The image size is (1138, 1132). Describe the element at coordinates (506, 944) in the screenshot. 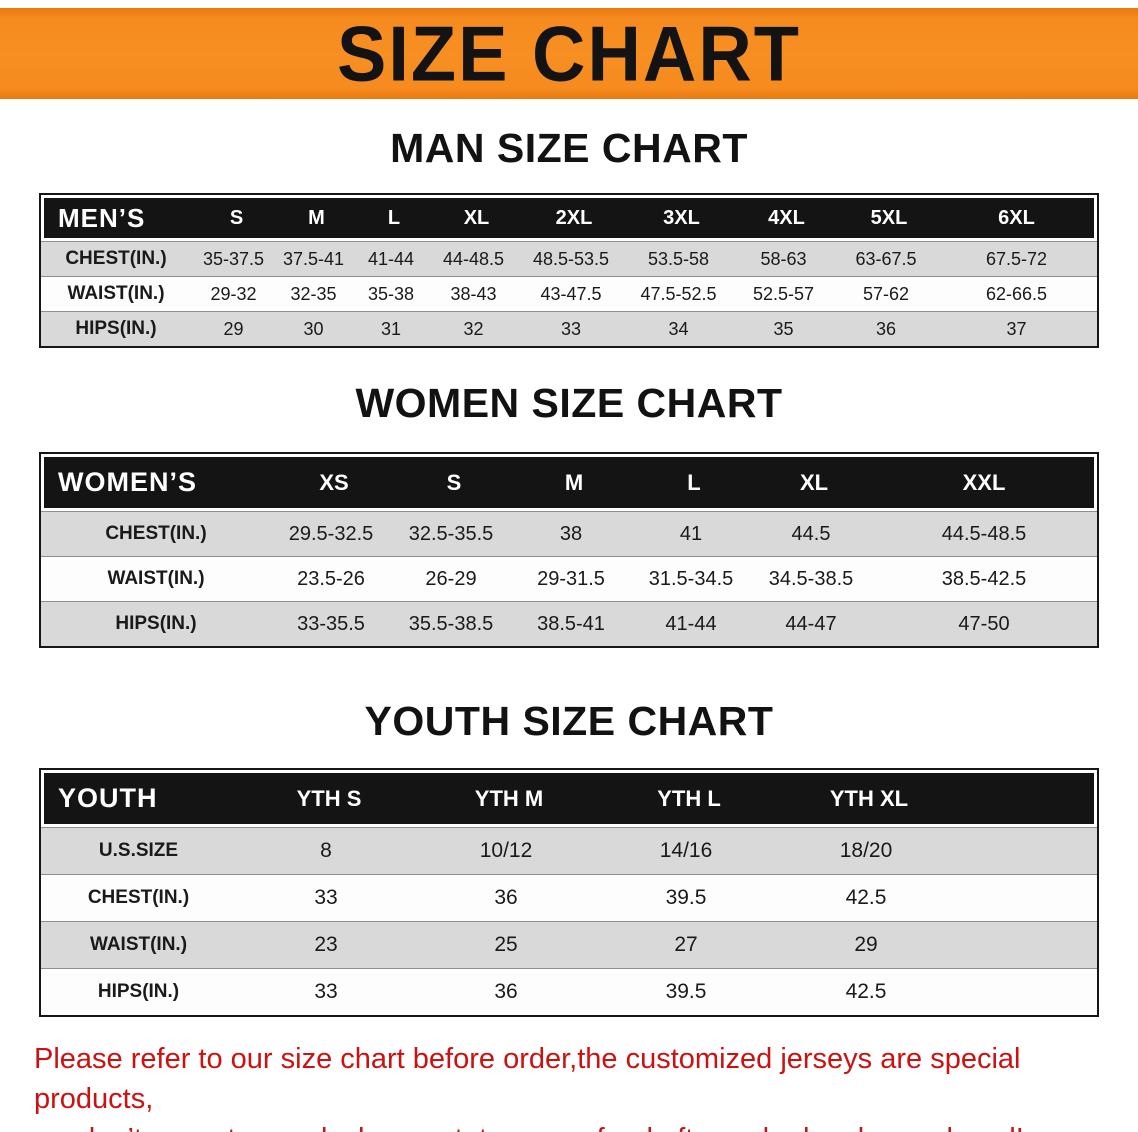

I see `value-cell: 25` at that location.